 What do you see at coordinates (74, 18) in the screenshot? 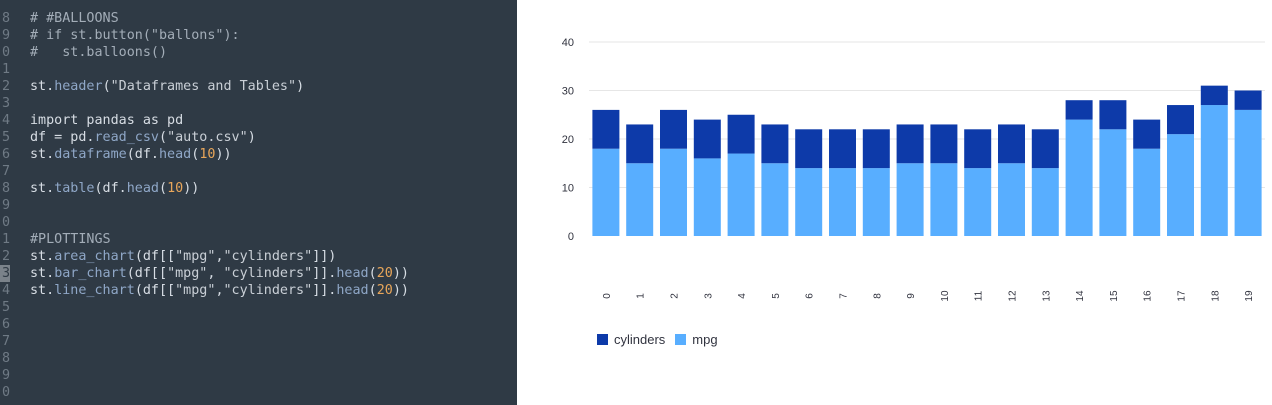
I see `code-text: # #BALLOONS` at bounding box center [74, 18].